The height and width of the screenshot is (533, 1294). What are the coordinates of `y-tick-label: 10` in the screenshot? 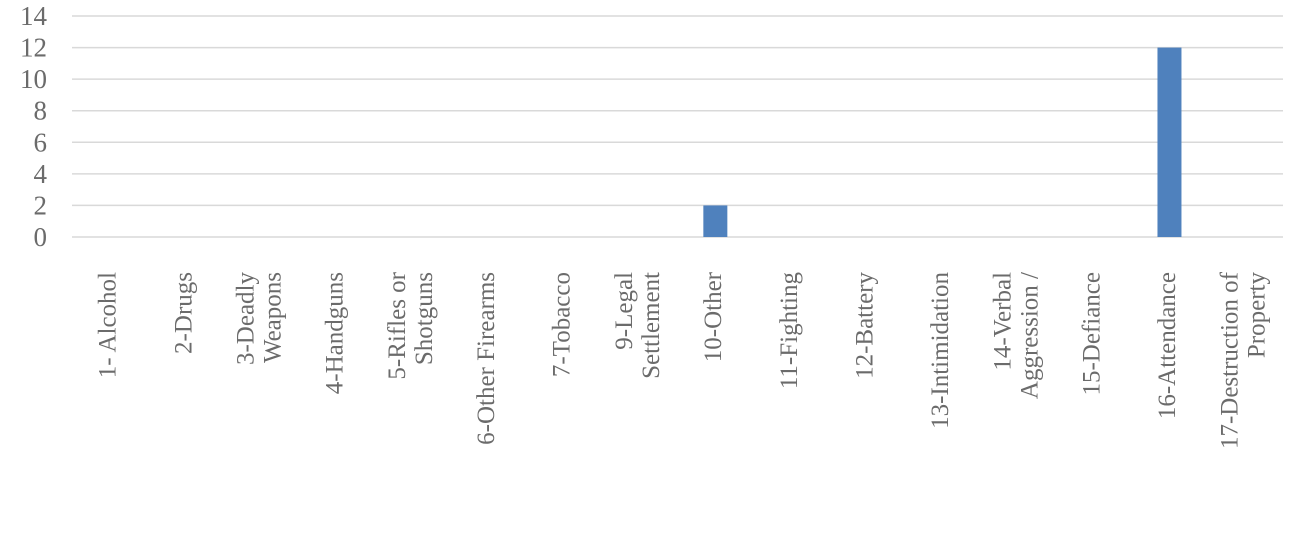 It's located at (33, 79).